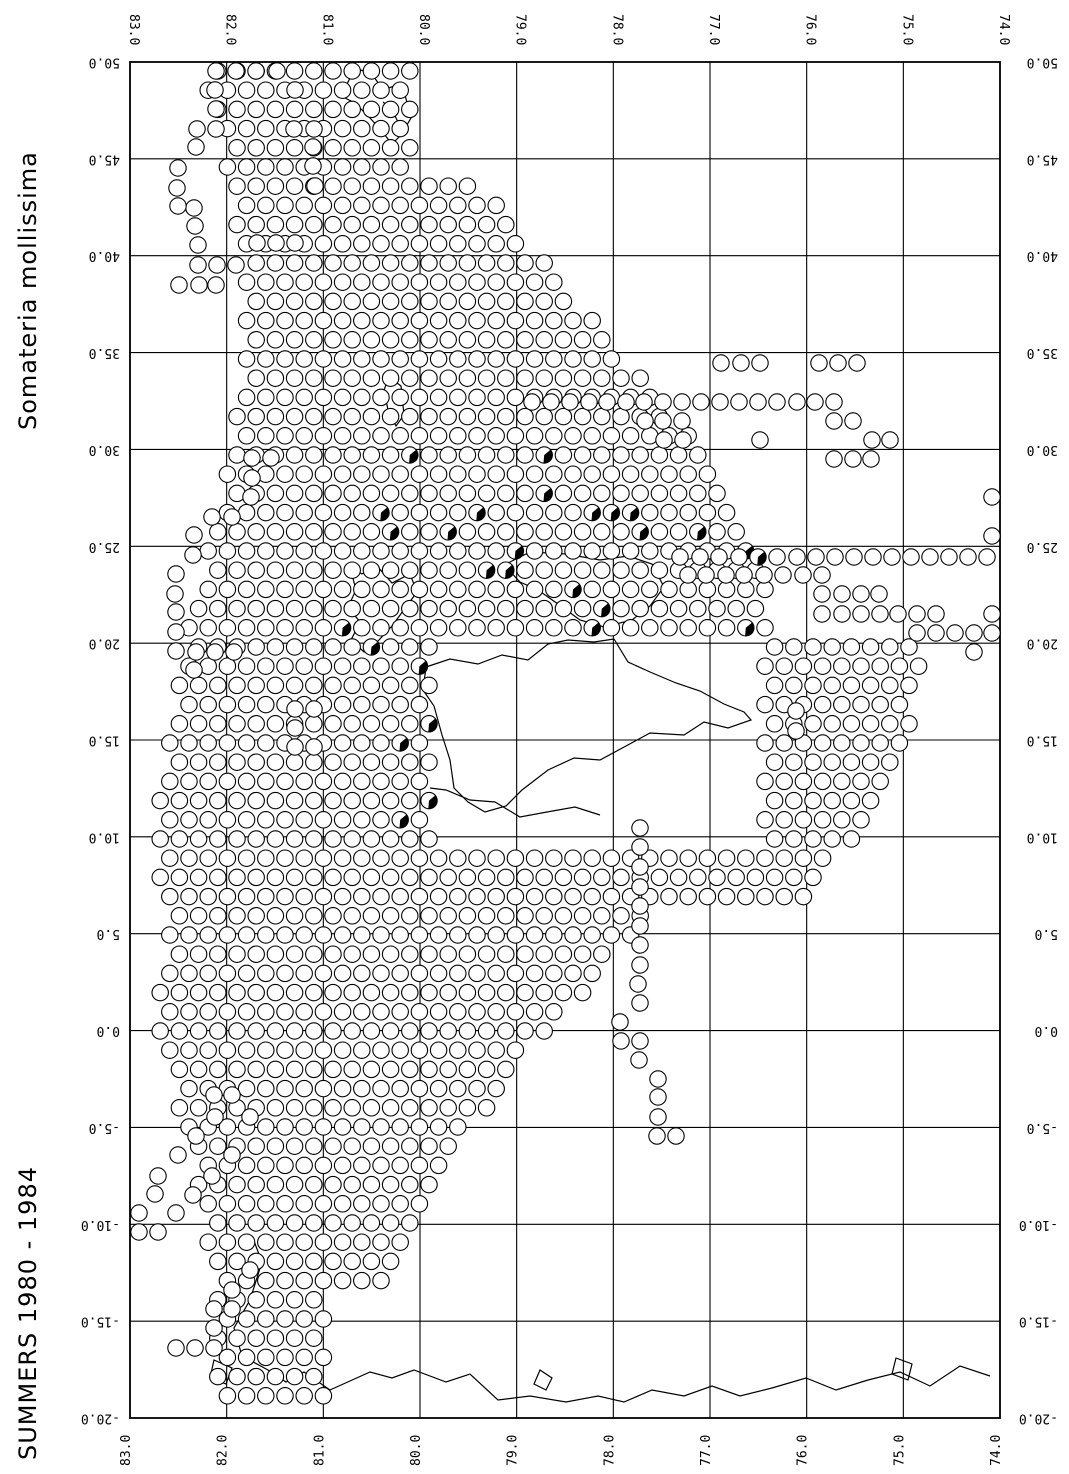 The image size is (1069, 1474). I want to click on longitude-tick-label-bottom: 75.0, so click(899, 1450).